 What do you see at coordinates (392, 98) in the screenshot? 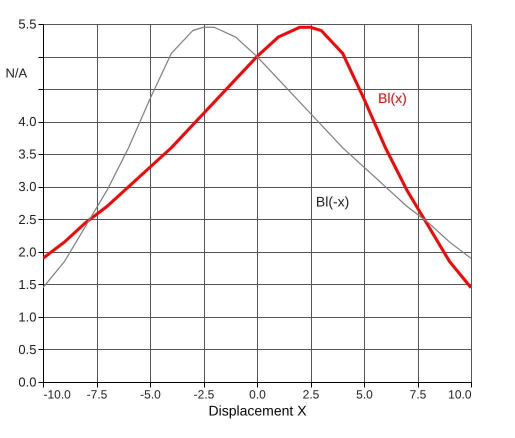
I see `series-label: Bl(x)` at bounding box center [392, 98].